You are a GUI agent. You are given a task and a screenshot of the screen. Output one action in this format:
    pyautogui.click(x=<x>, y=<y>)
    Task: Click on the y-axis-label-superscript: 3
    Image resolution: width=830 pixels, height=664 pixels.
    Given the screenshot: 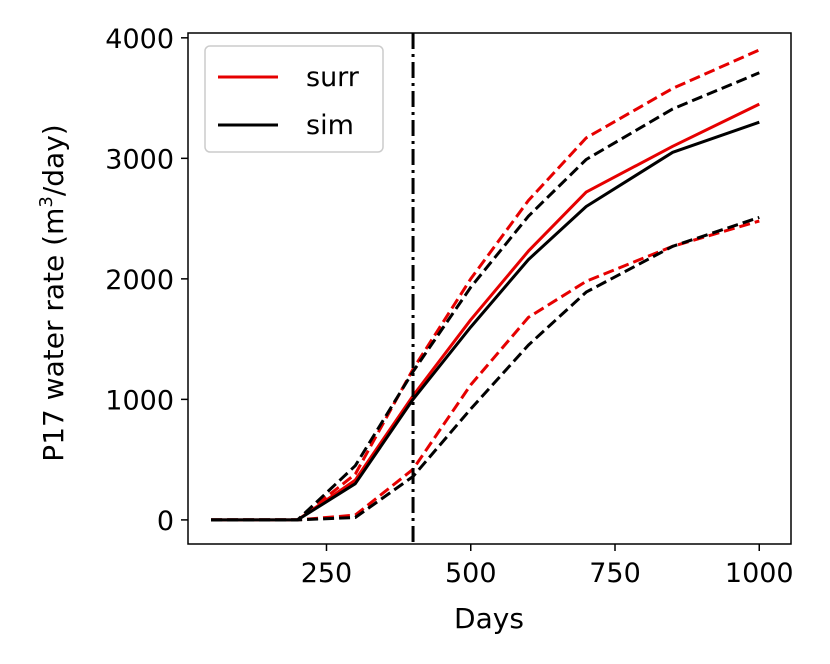 What is the action you would take?
    pyautogui.click(x=46, y=201)
    